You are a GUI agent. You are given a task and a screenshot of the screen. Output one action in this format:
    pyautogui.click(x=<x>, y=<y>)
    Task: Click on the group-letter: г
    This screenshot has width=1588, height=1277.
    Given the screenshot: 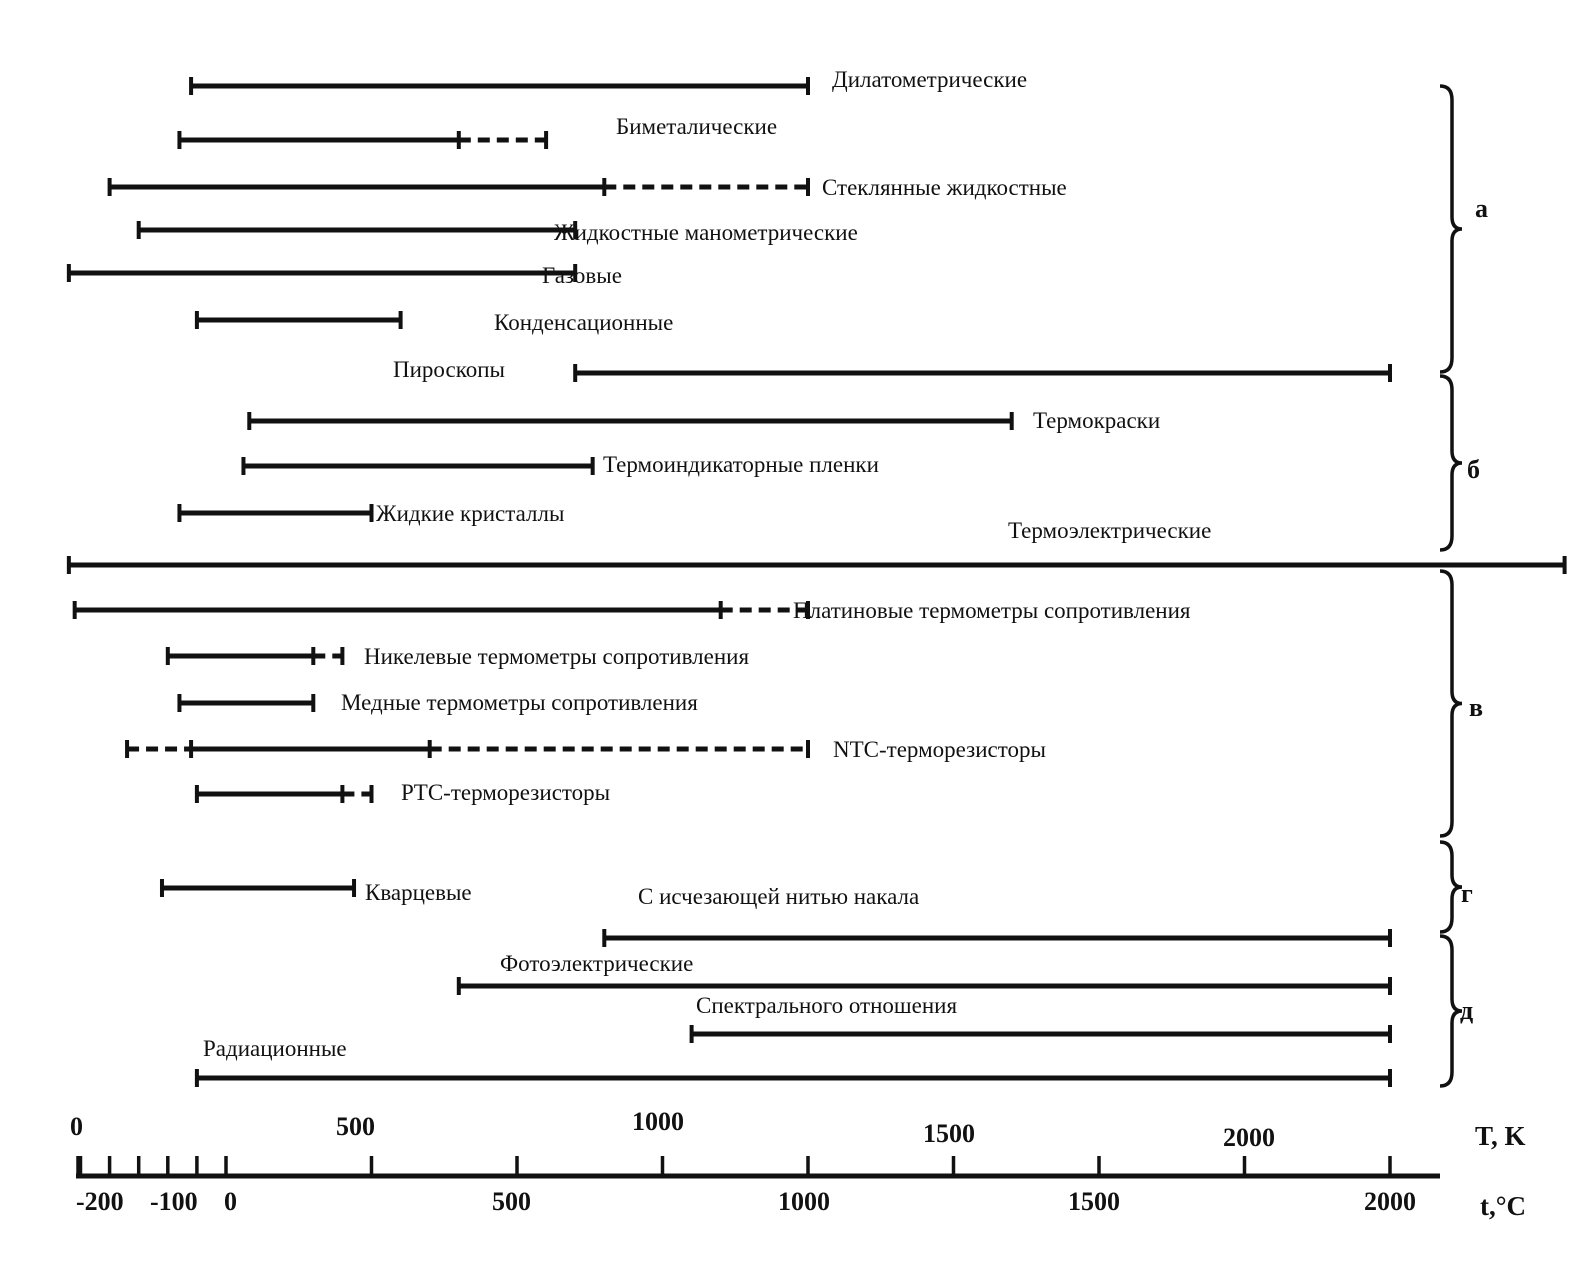 What is the action you would take?
    pyautogui.click(x=1467, y=893)
    